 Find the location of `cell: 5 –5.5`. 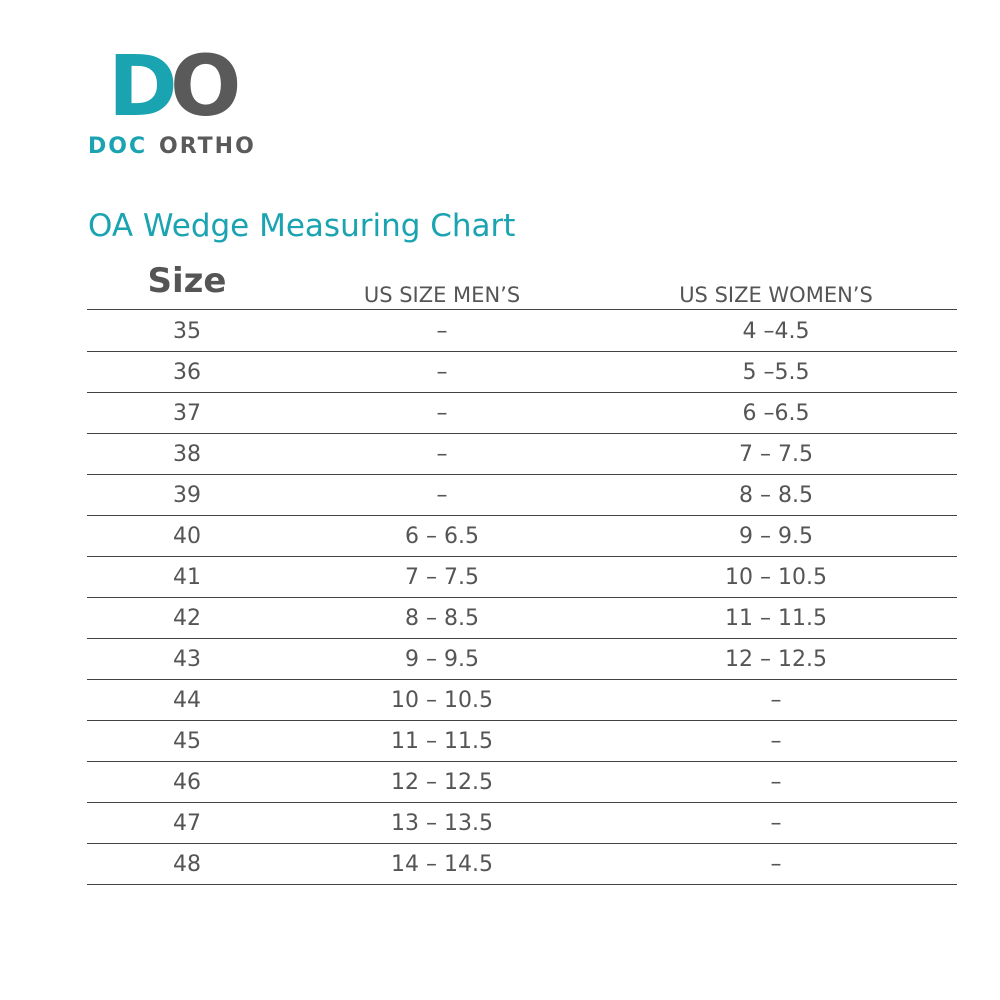

cell: 5 –5.5 is located at coordinates (776, 372).